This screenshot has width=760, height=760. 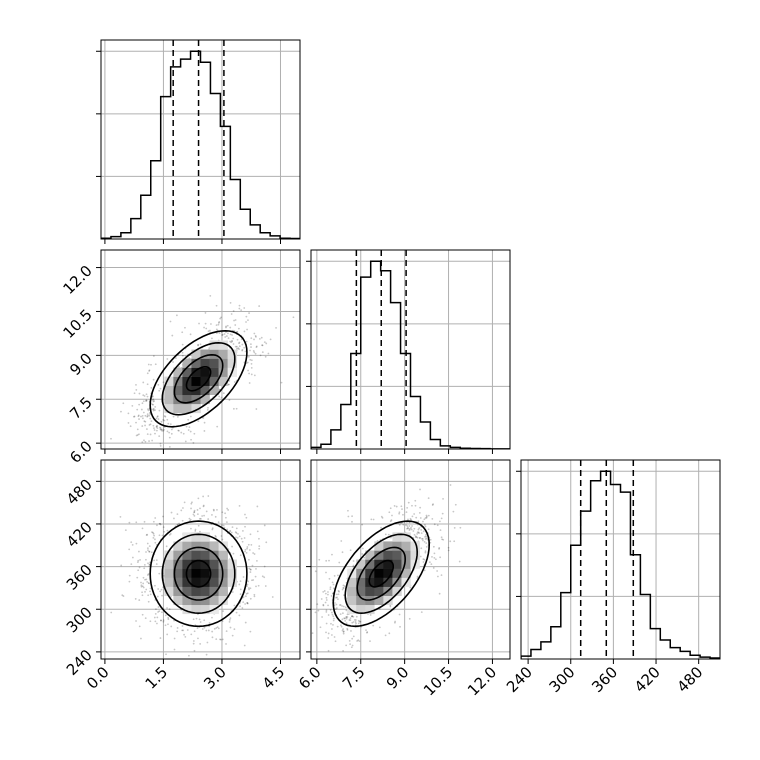 I want to click on contour-line, so click(x=198, y=574).